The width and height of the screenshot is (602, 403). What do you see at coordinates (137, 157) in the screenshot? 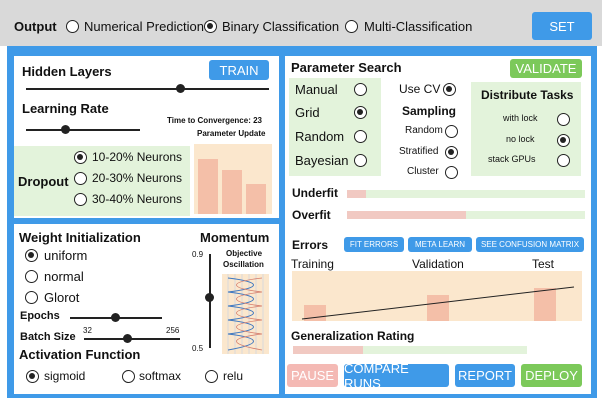
I see `dropout-label-10-20: 10-20% Neurons` at bounding box center [137, 157].